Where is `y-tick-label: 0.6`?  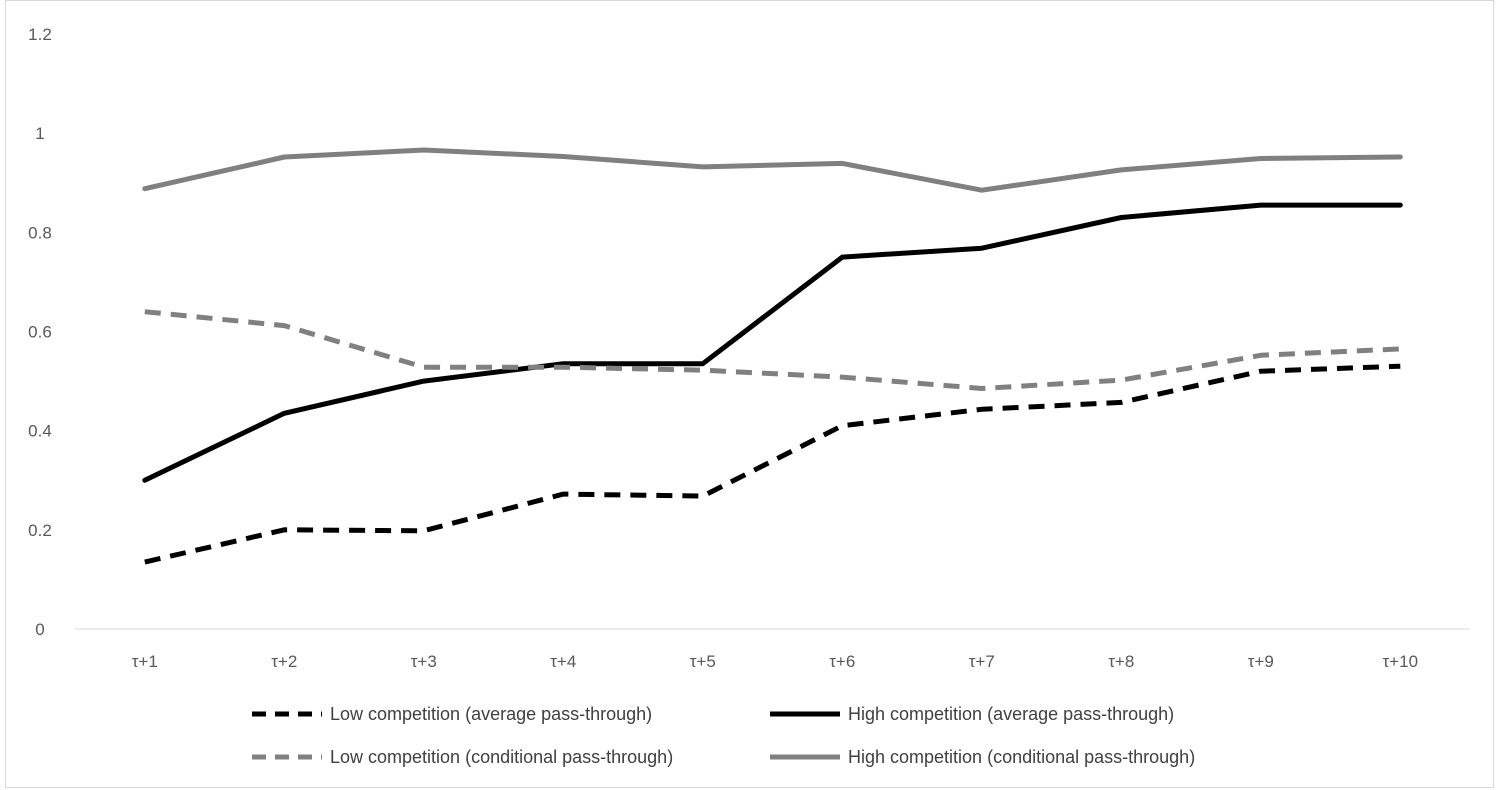 y-tick-label: 0.6 is located at coordinates (40, 332).